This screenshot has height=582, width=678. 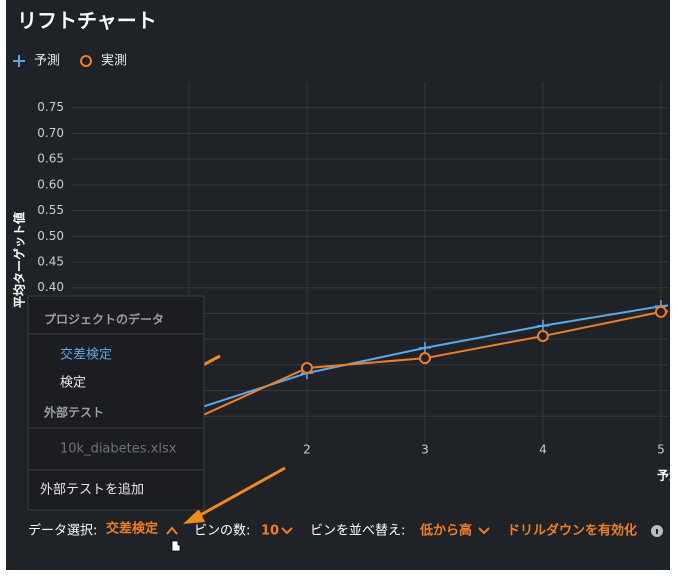 What do you see at coordinates (73, 383) in the screenshot?
I see `menu-item: 検定` at bounding box center [73, 383].